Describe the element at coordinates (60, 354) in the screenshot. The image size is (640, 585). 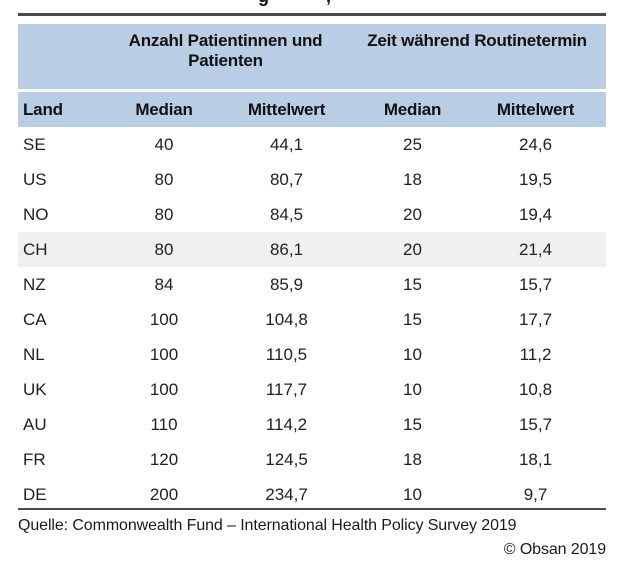
I see `country-cell: NL` at that location.